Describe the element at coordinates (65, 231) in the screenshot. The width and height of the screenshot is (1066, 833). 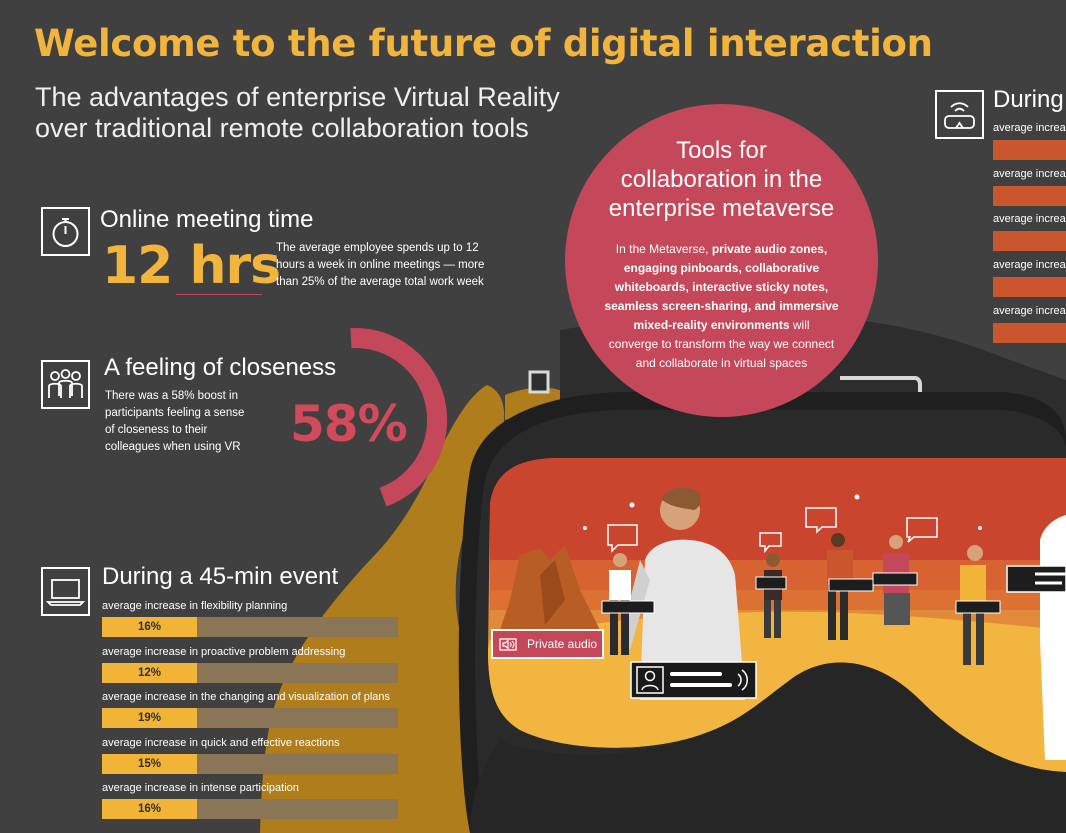
I see `stopwatch-icon` at that location.